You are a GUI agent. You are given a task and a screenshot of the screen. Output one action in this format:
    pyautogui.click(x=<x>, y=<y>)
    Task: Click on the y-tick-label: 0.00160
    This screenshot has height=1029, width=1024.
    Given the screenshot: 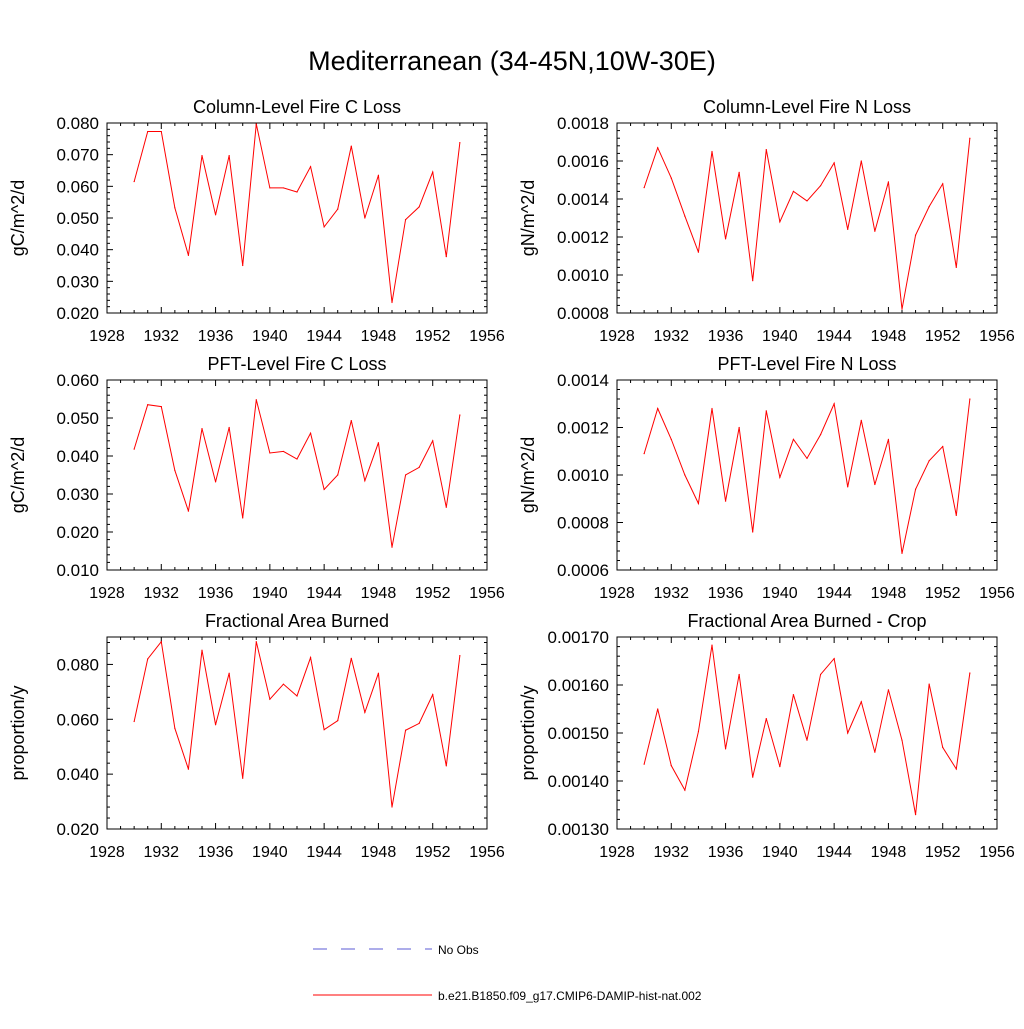 What is the action you would take?
    pyautogui.click(x=578, y=685)
    